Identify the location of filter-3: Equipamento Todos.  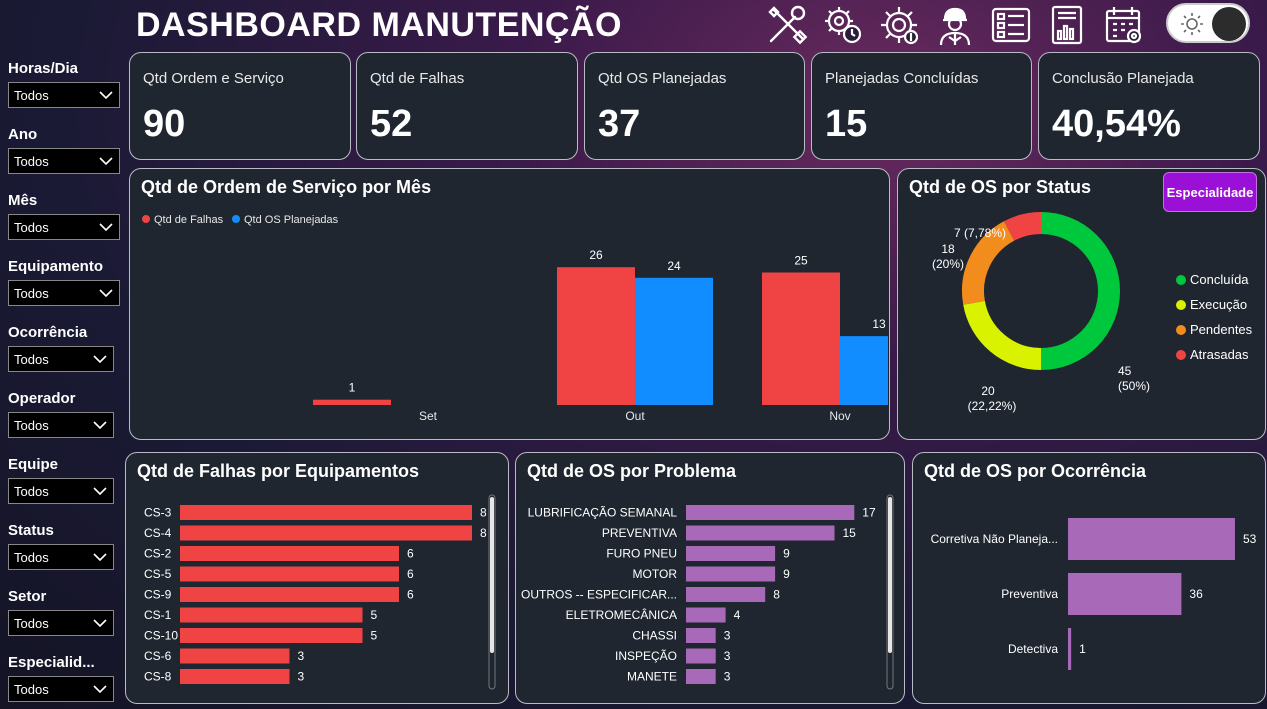
(64, 282).